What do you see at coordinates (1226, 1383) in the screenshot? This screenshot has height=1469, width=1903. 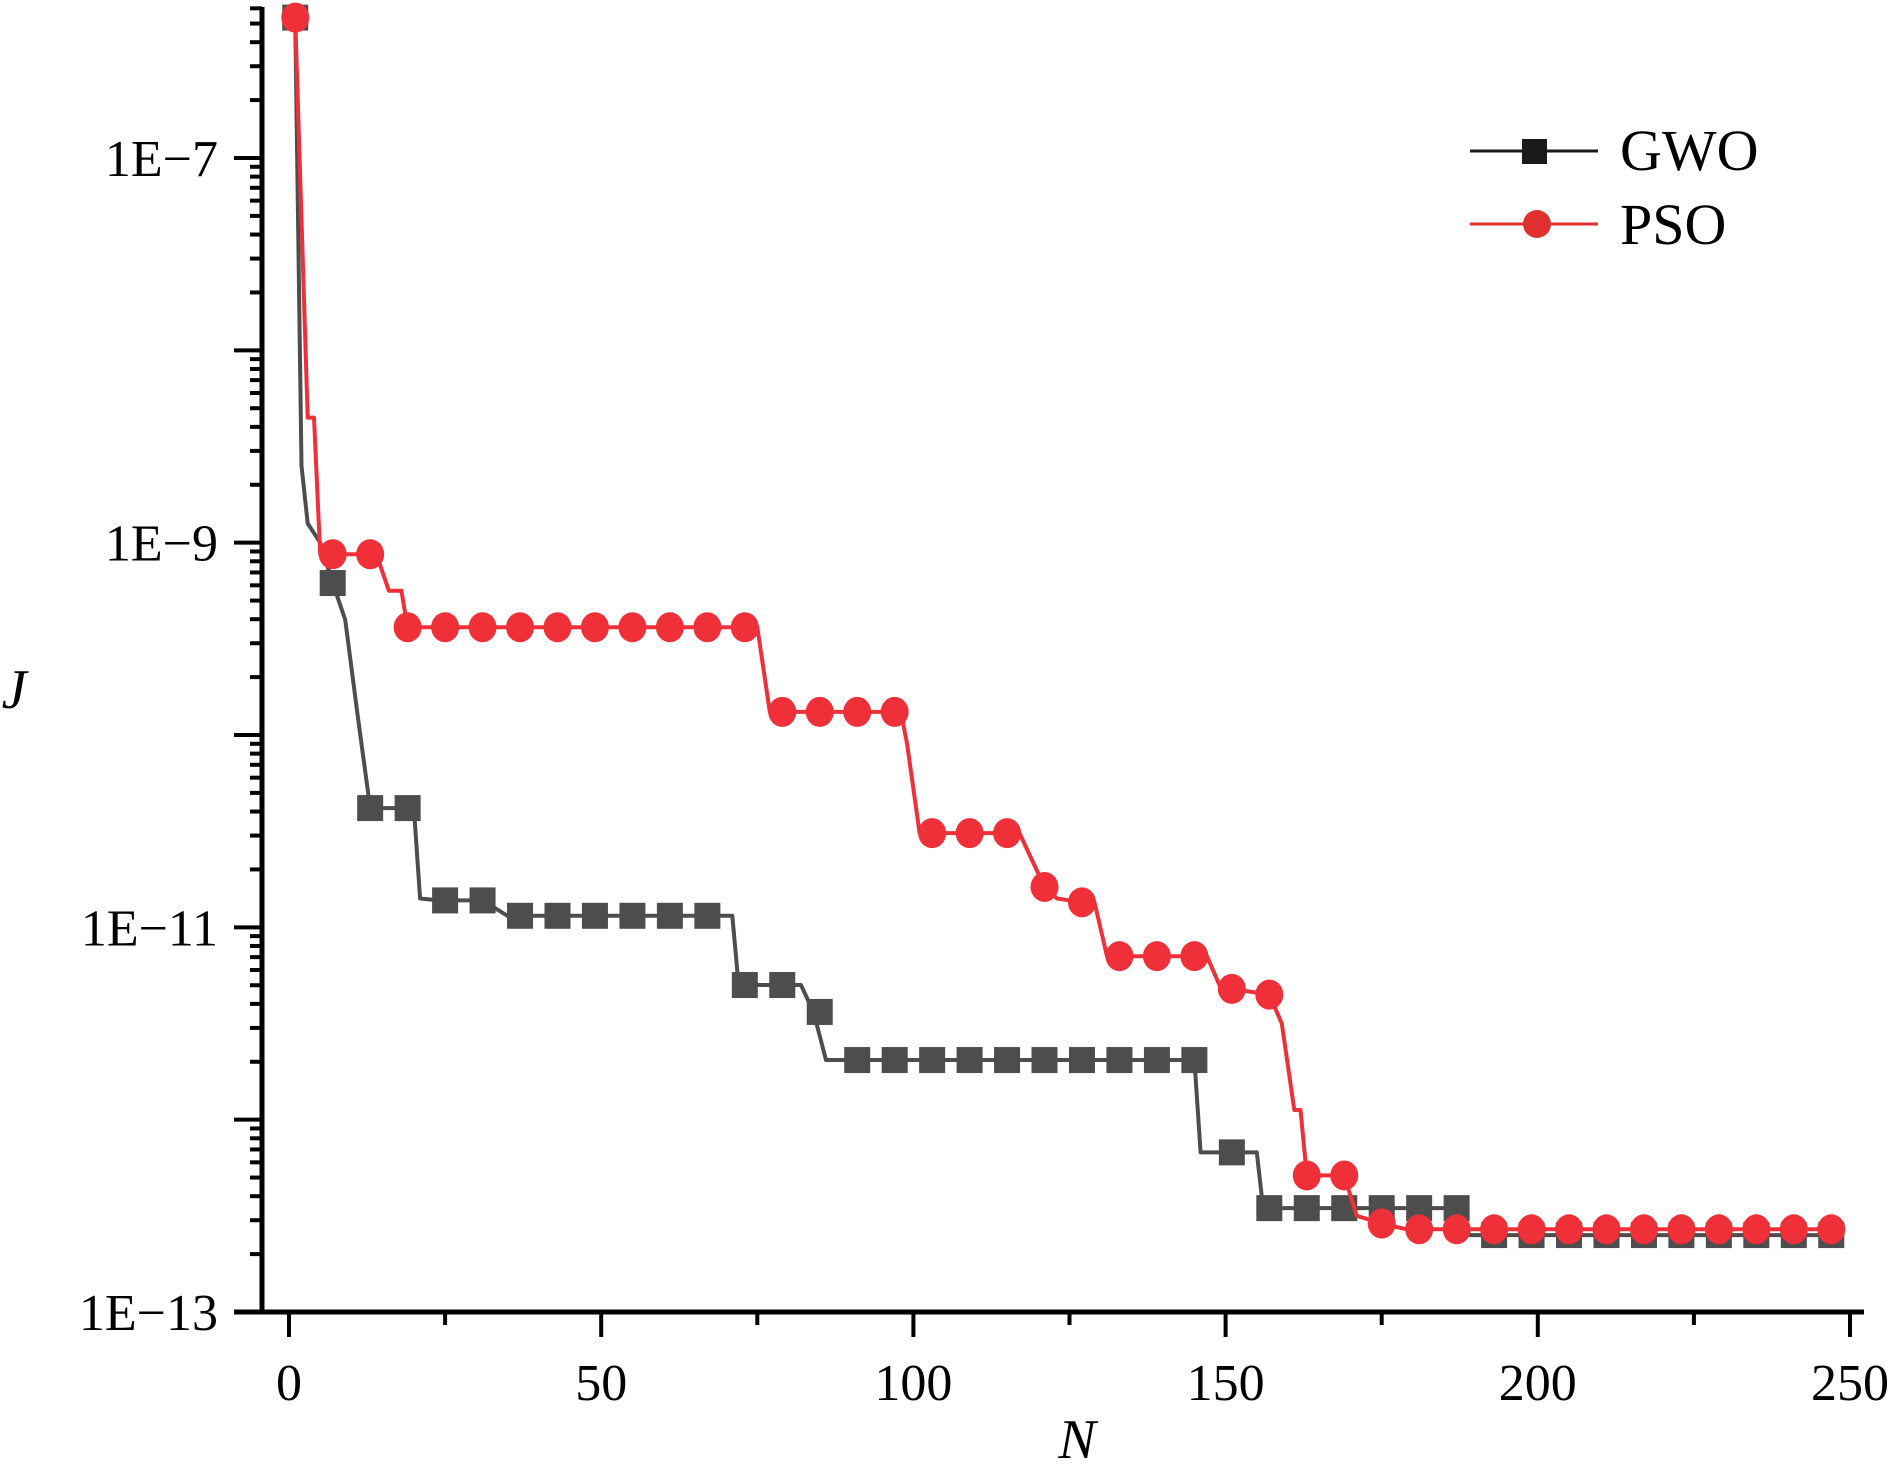 I see `x-tick-label: 150` at bounding box center [1226, 1383].